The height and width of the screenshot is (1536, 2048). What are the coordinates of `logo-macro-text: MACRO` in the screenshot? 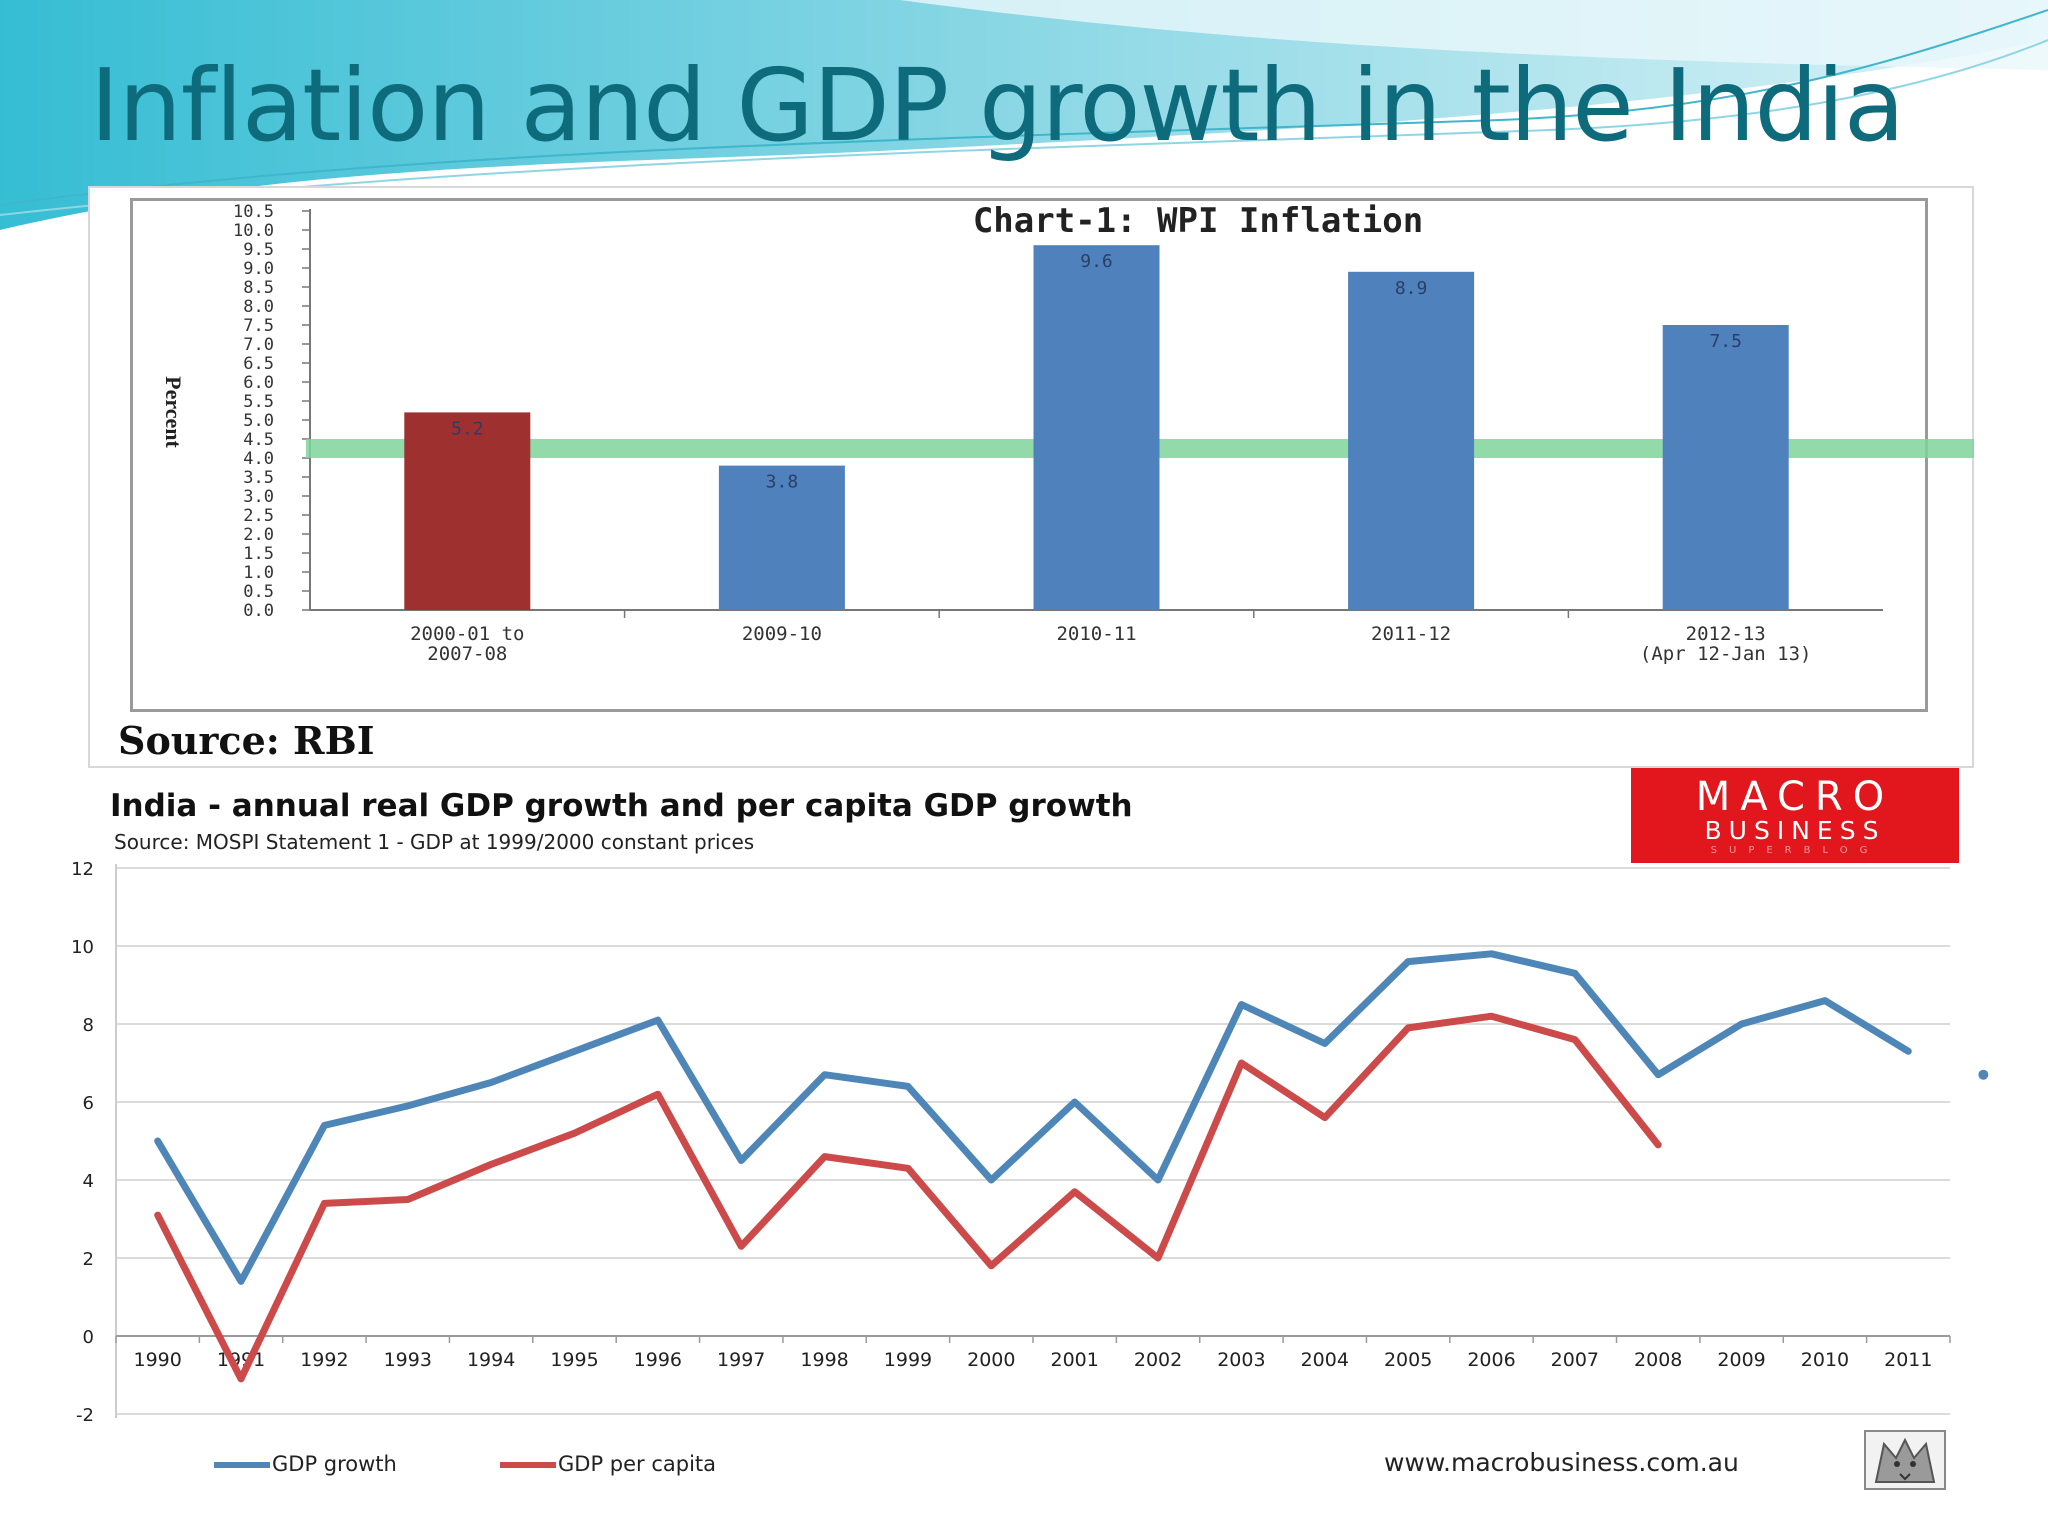 It's located at (1795, 797).